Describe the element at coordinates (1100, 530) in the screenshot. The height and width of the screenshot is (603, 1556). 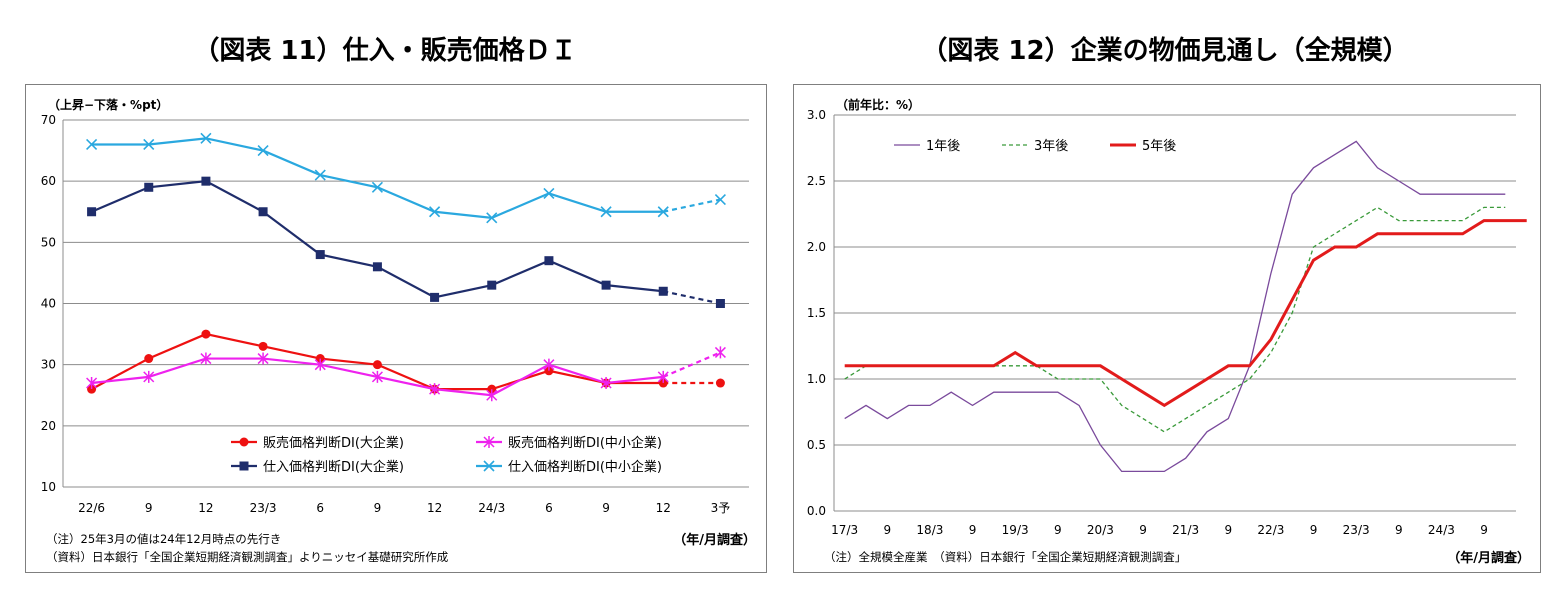
I see `x-tick-label: 20/3` at that location.